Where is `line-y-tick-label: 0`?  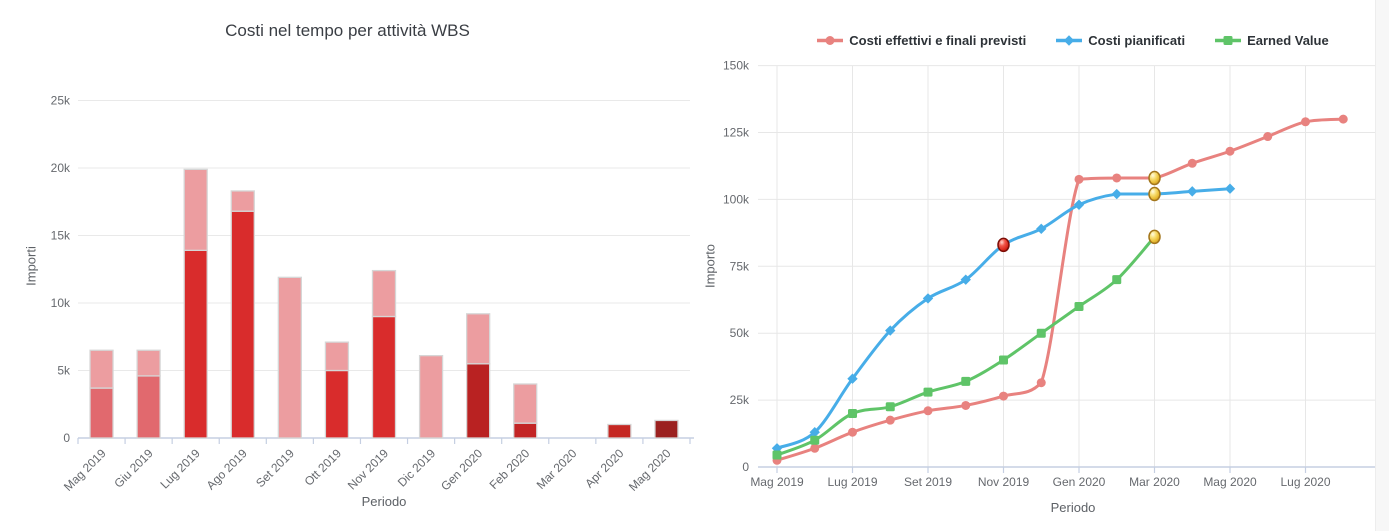
line-y-tick-label: 0 is located at coordinates (745, 467).